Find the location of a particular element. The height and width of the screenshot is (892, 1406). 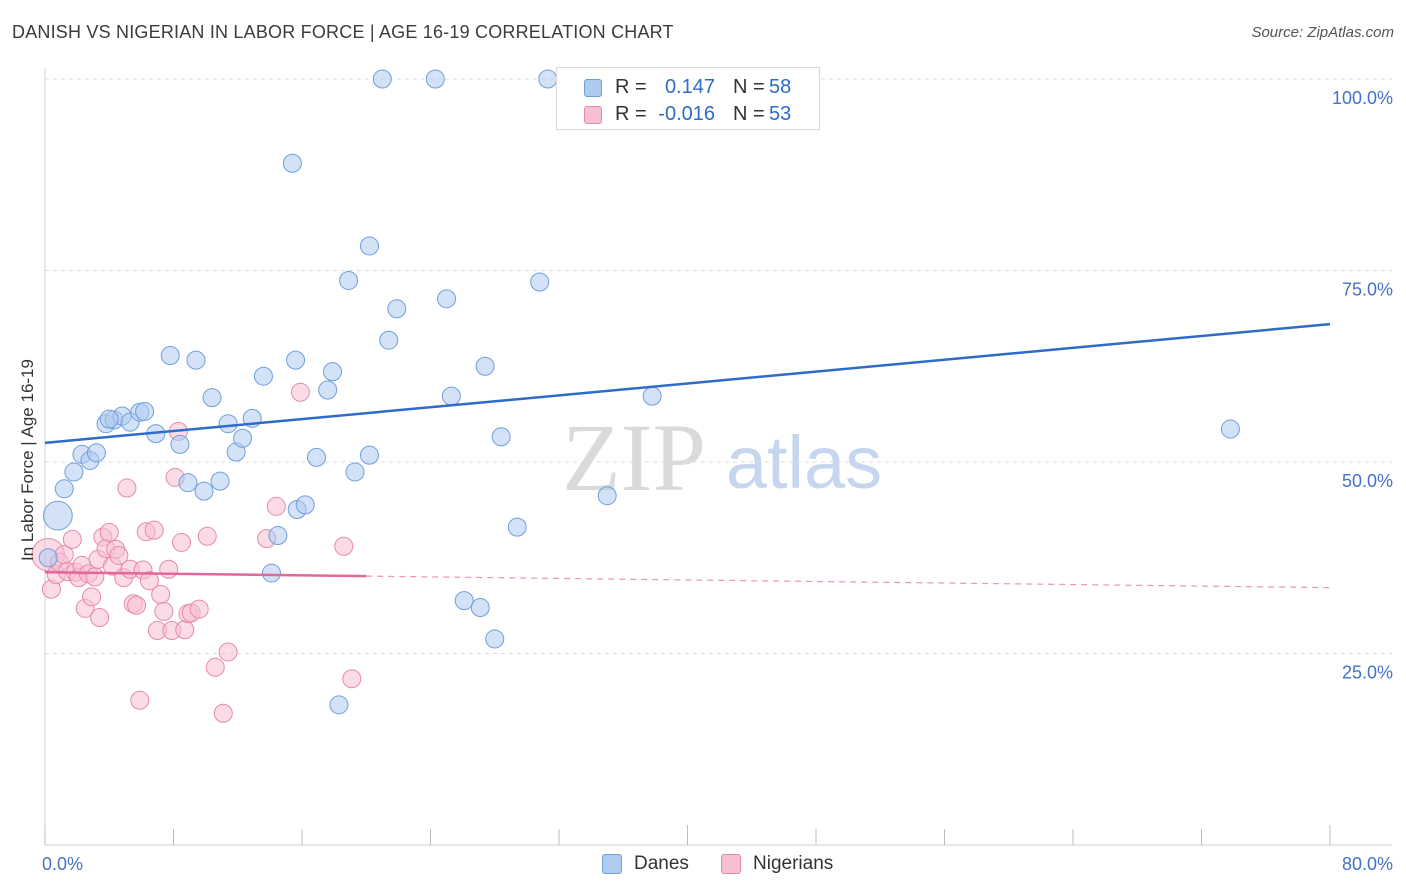

danes-trendline is located at coordinates (687, 383).